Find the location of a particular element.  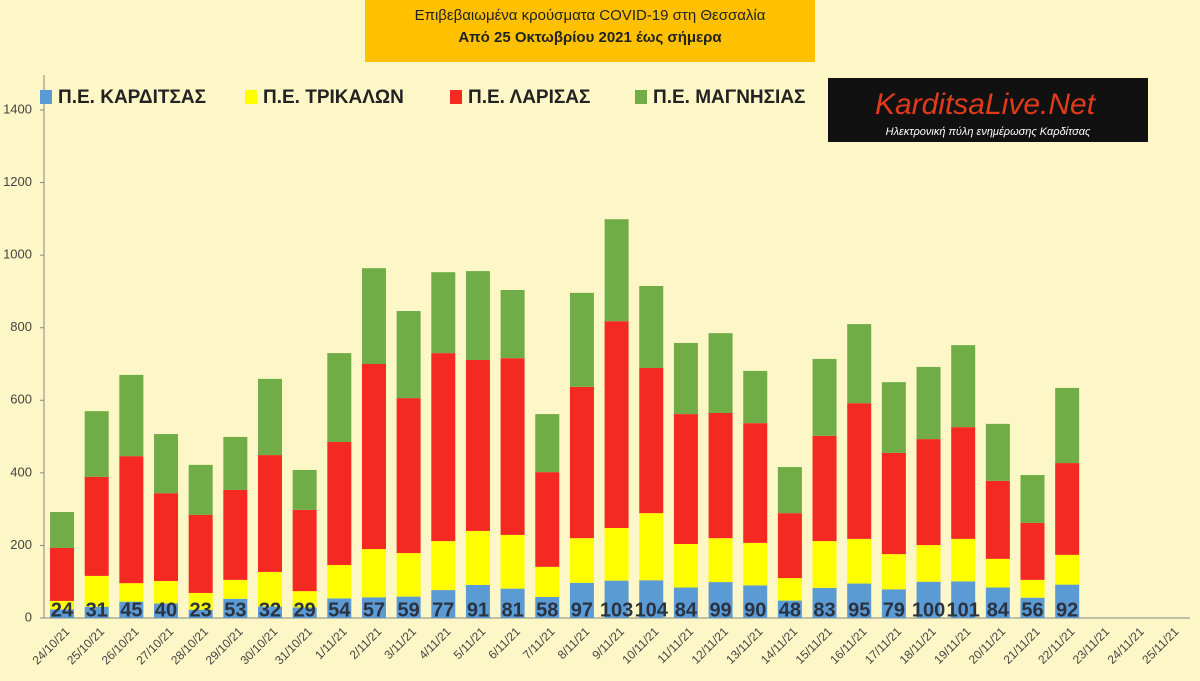

data-label: 56 is located at coordinates (1032, 610).